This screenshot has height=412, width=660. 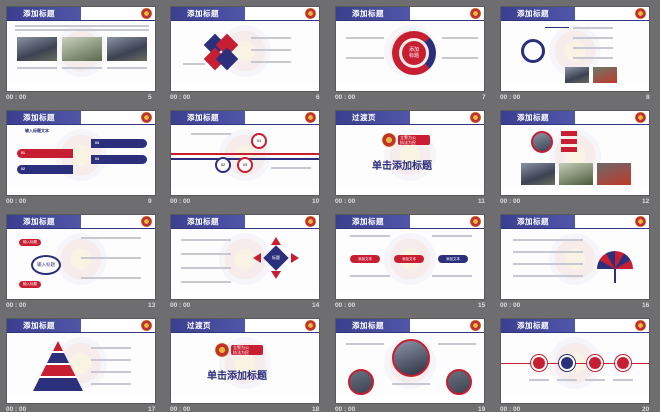 I want to click on slide-thumbnail-7: 添加标题 添加 标题, so click(x=410, y=49).